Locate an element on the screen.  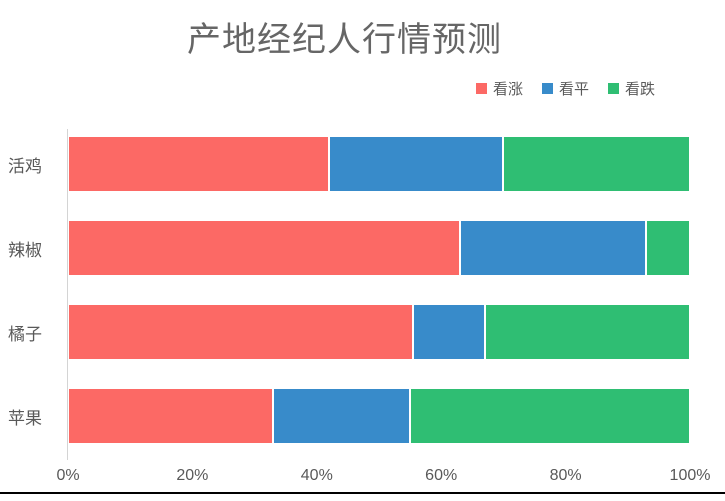
legend-item-看涨: 看涨 is located at coordinates (499, 88).